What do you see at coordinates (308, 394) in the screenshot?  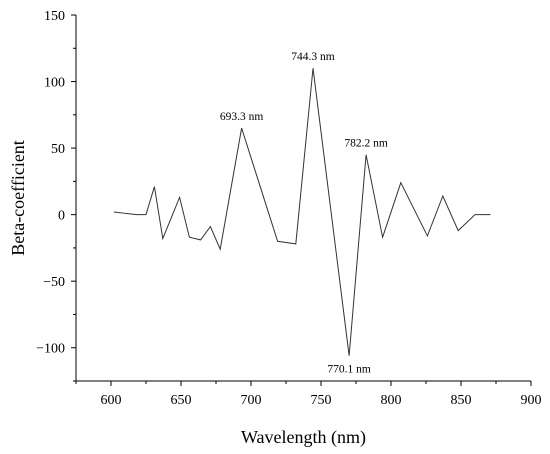 I see `x-ticks: 600 650 700 750 800 850 900` at bounding box center [308, 394].